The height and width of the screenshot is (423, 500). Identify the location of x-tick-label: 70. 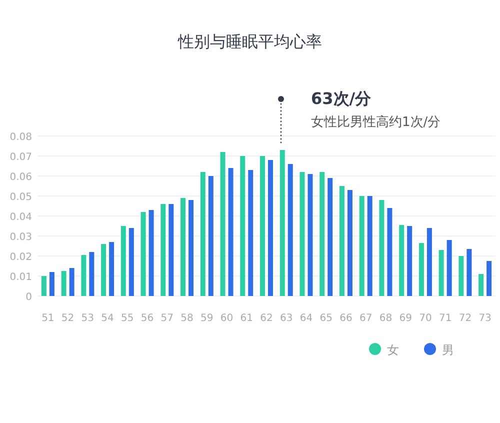
(425, 318).